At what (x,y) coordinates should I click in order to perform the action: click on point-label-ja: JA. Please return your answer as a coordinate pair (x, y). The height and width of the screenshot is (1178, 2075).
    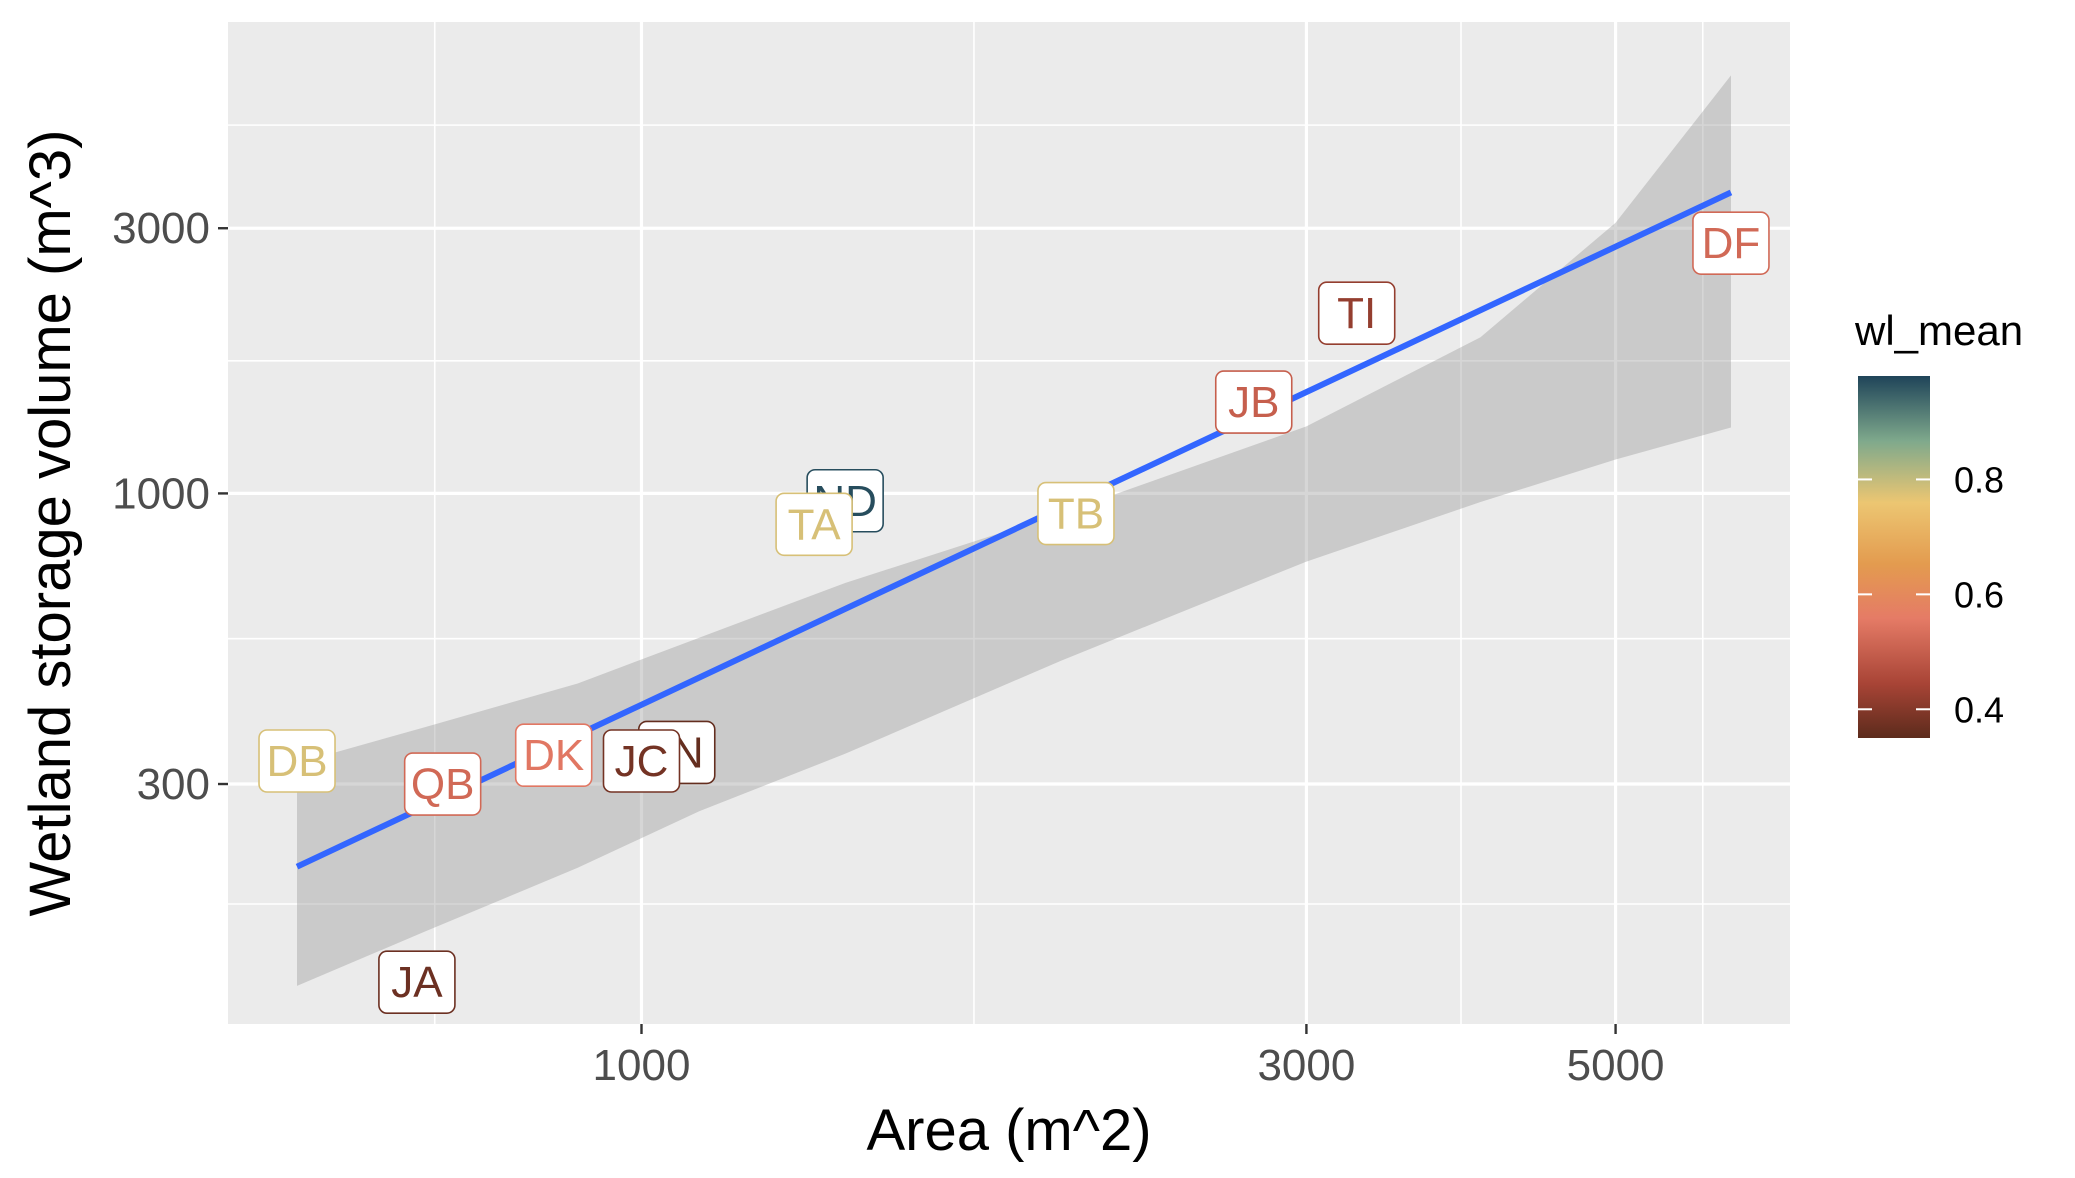
    Looking at the image, I should click on (417, 982).